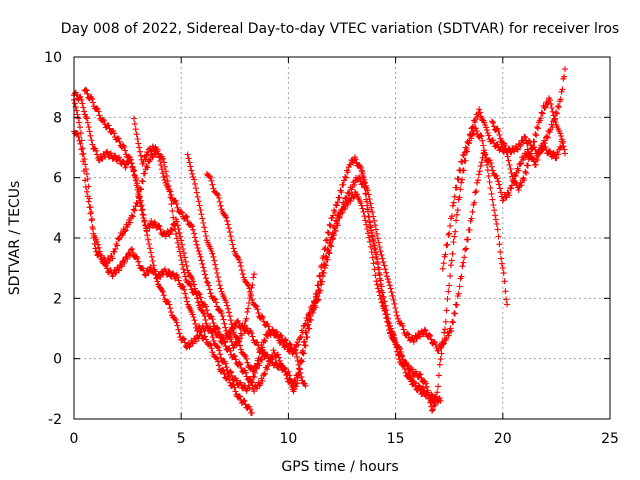 This screenshot has height=480, width=640. I want to click on x-axis-label: GPS time / hours, so click(339, 467).